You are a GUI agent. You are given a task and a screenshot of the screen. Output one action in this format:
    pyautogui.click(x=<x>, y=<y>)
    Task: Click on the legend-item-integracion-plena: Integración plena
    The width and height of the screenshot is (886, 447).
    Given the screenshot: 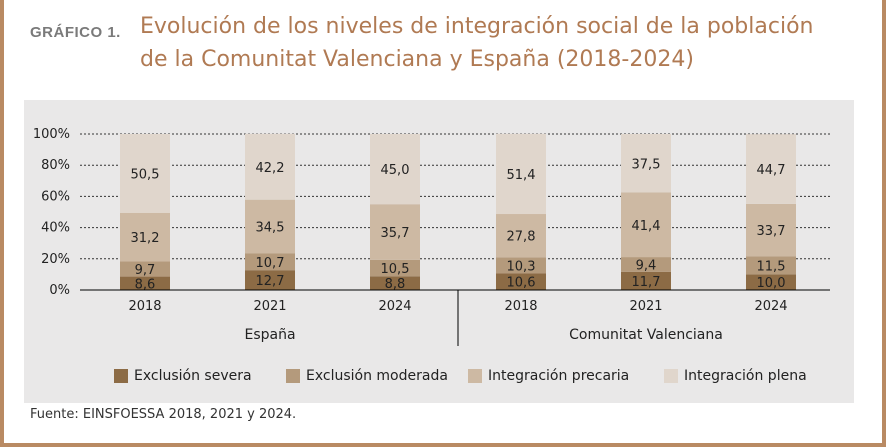 What is the action you would take?
    pyautogui.click(x=735, y=376)
    